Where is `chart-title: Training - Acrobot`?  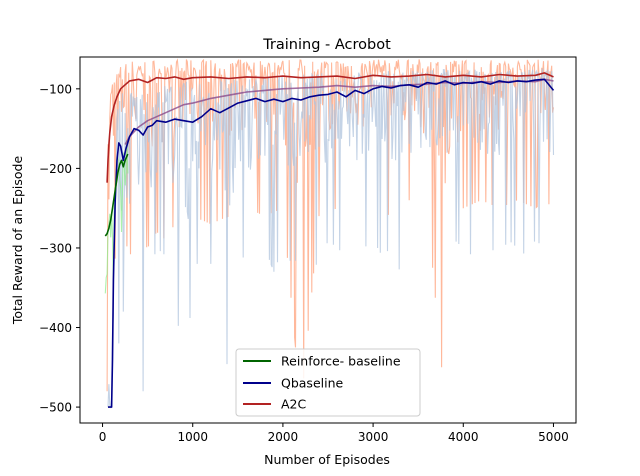
chart-title: Training - Acrobot is located at coordinates (326, 45).